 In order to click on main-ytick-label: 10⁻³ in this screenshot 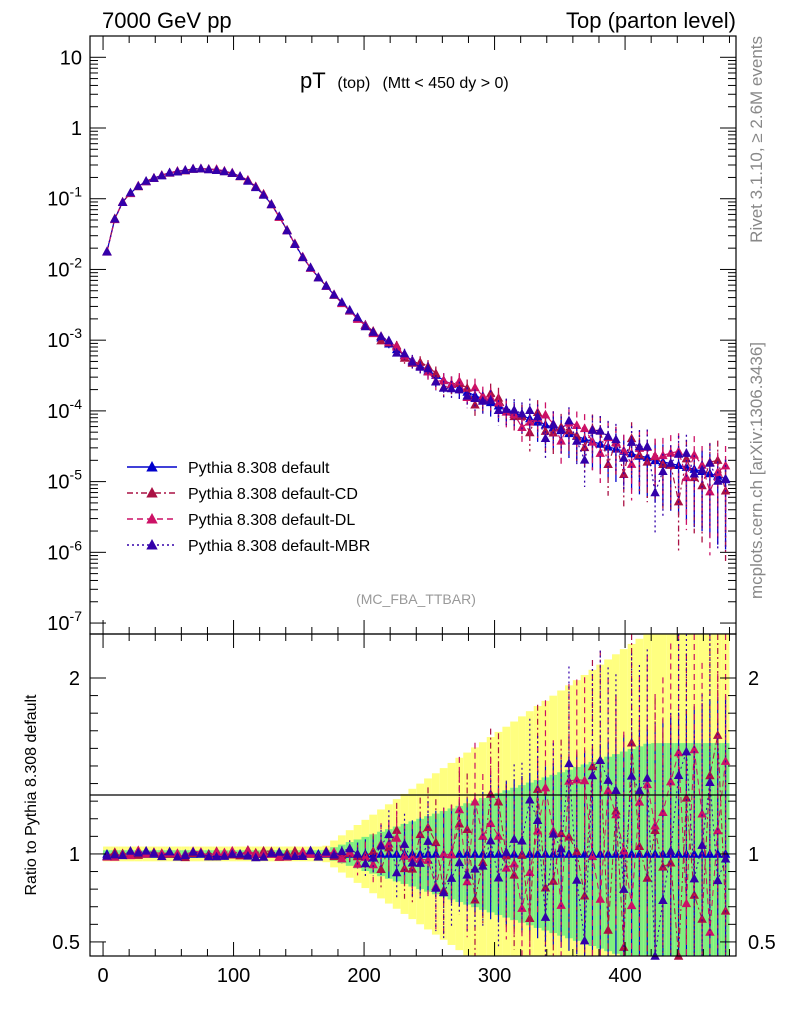, I will do `click(64, 338)`.